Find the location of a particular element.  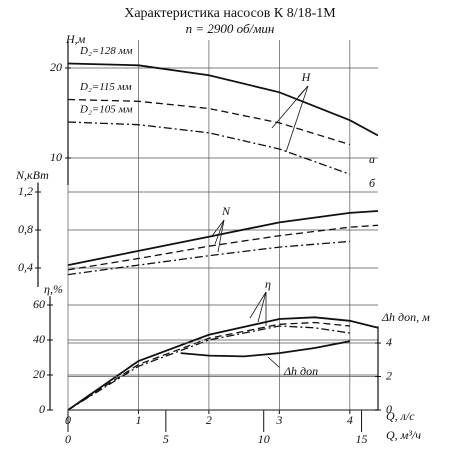

annotation: N is located at coordinates (226, 211).